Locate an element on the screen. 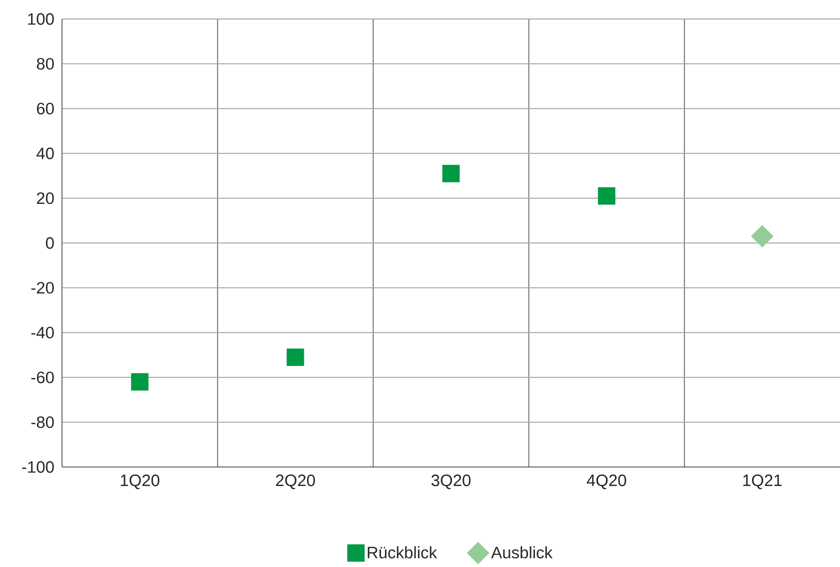 The image size is (840, 567). y-tick-label: -60 is located at coordinates (42, 378).